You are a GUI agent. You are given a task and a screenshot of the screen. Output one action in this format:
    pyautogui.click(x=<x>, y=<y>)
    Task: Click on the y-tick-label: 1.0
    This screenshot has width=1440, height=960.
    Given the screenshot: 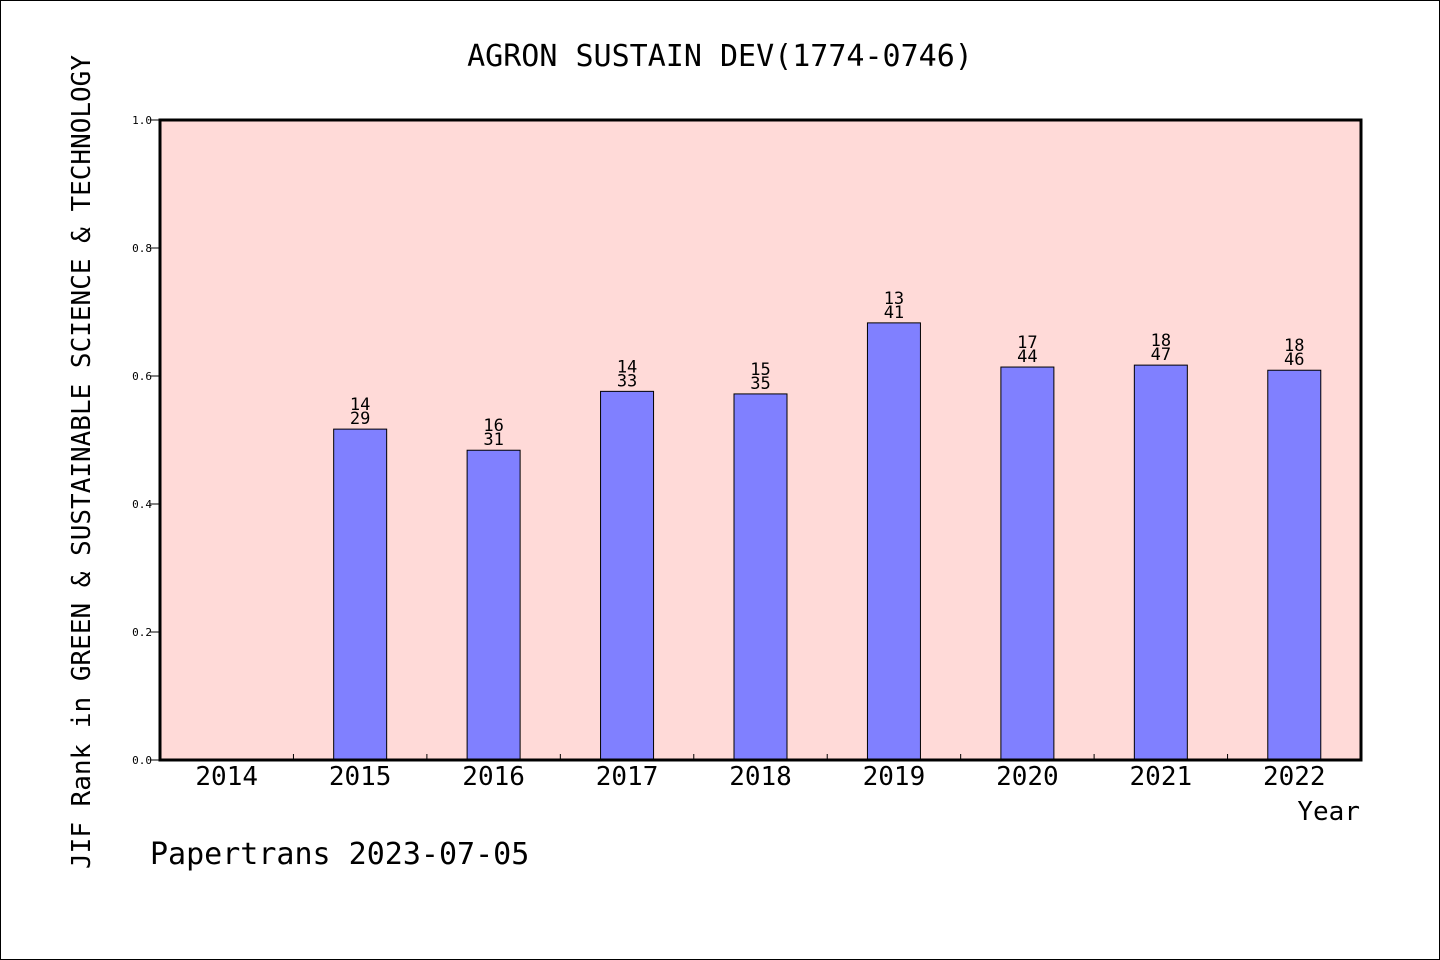 What is the action you would take?
    pyautogui.click(x=142, y=120)
    